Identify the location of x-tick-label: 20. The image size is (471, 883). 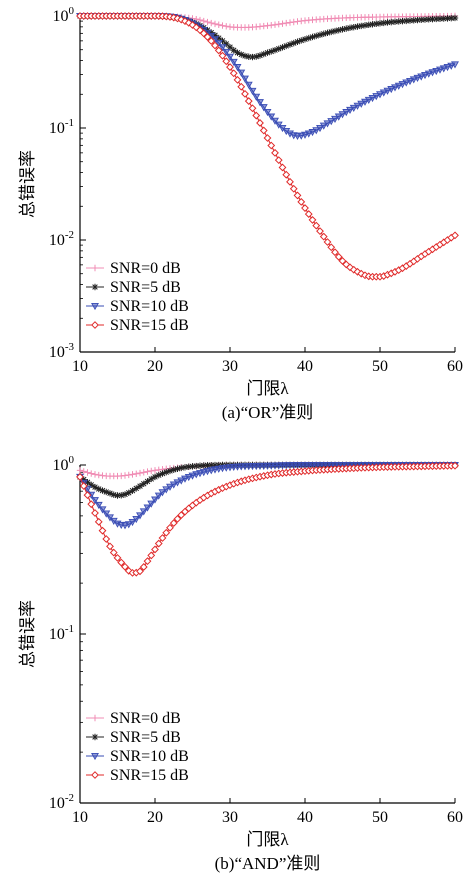
(155, 366).